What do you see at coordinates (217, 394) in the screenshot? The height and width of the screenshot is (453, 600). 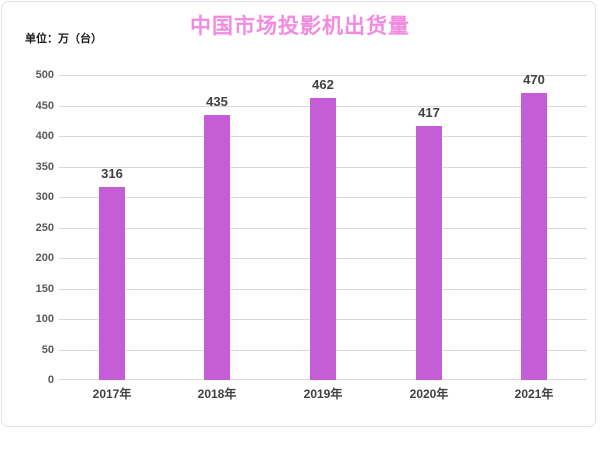 I see `x-axis-label: 2018年` at bounding box center [217, 394].